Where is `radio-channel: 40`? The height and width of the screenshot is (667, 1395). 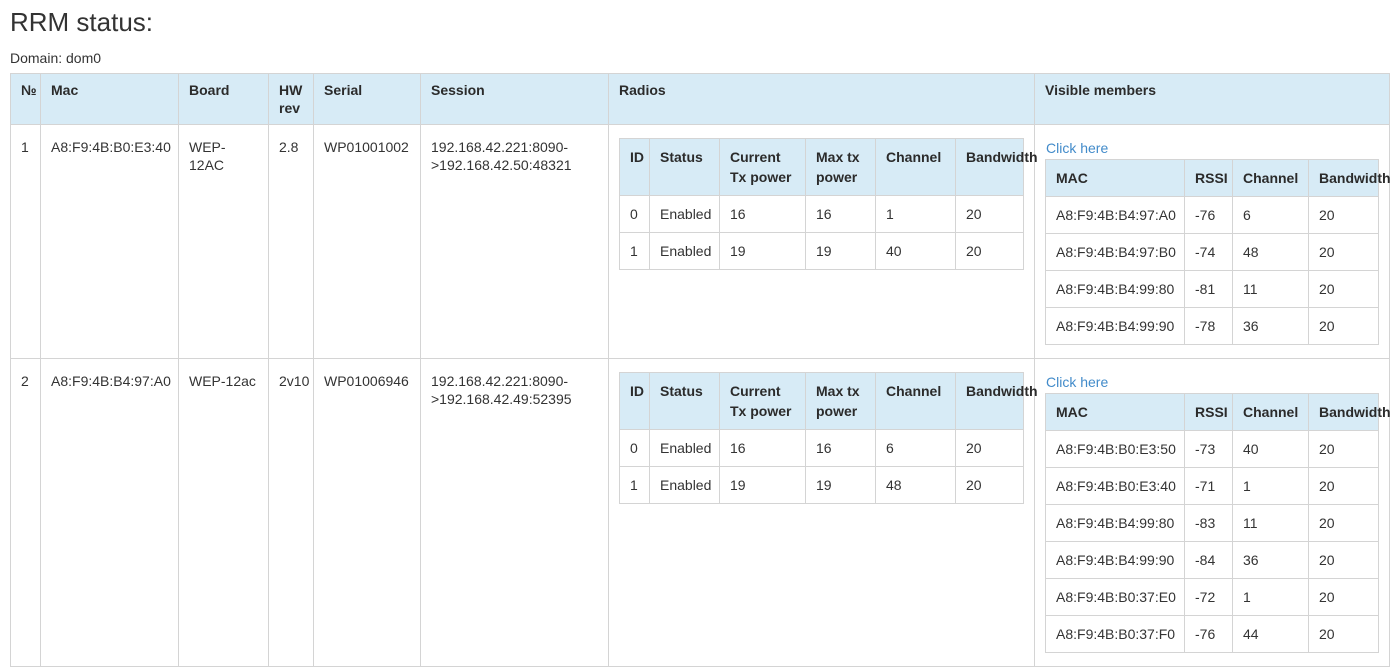 radio-channel: 40 is located at coordinates (915, 250).